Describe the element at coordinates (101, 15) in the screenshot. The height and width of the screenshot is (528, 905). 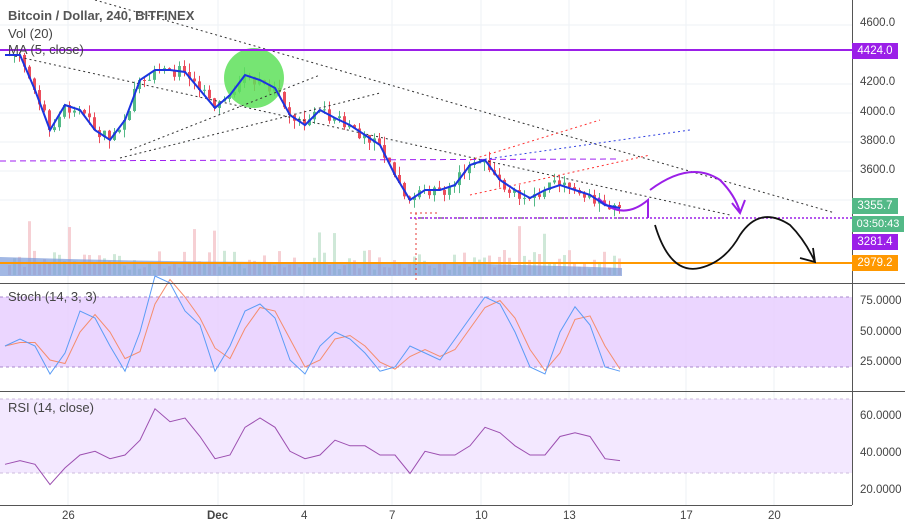
I see `chart-title: Bitcoin / Dollar, 240, BITFINEX` at that location.